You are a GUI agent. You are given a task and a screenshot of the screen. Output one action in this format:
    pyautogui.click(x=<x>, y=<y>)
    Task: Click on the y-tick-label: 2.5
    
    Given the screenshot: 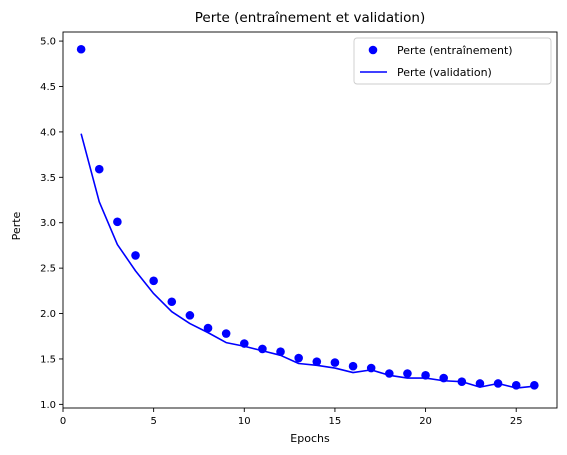 What is the action you would take?
    pyautogui.click(x=48, y=269)
    